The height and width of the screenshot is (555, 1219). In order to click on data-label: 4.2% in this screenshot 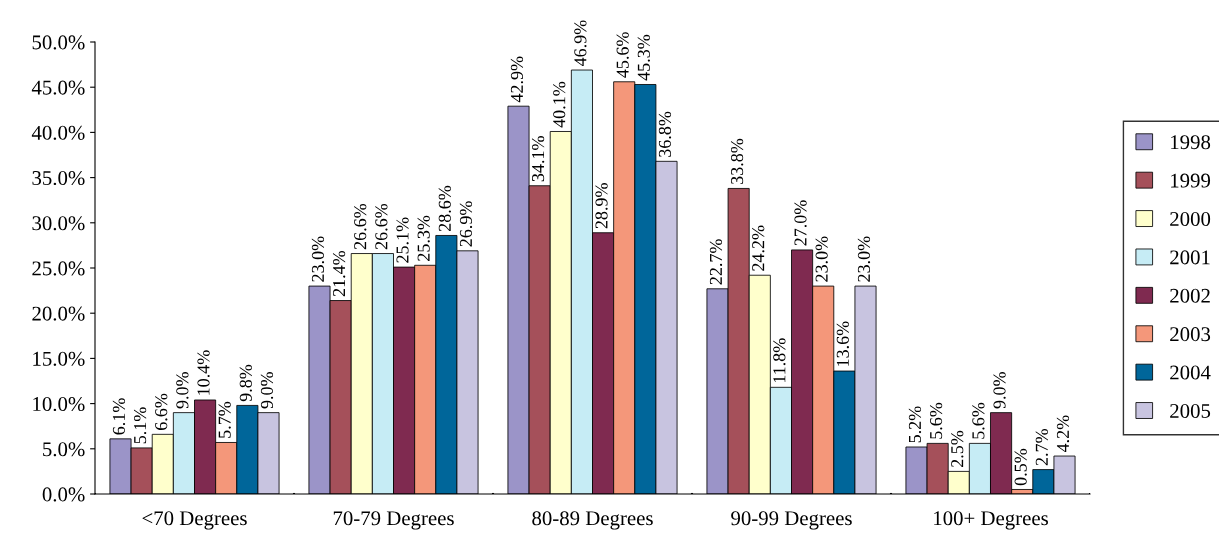, I will do `click(1063, 434)`.